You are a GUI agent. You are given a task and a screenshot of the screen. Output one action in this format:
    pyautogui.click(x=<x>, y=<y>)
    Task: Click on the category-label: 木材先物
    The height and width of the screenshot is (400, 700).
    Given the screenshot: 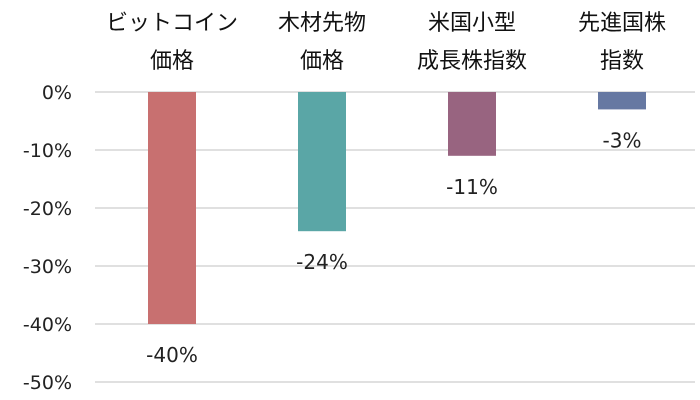 What is the action you would take?
    pyautogui.click(x=322, y=23)
    